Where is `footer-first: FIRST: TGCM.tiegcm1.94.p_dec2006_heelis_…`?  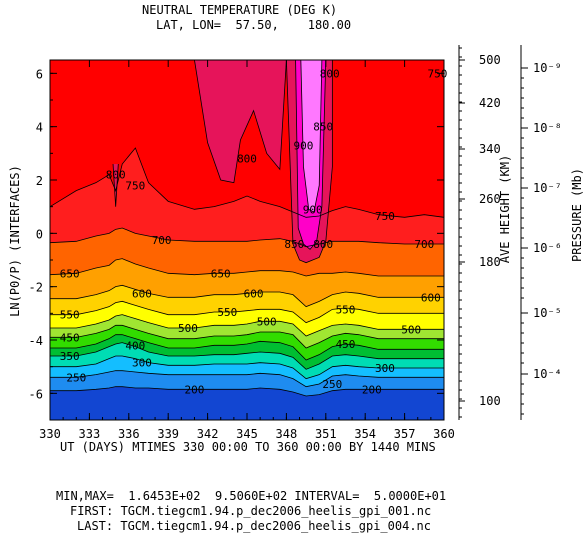 footer-first: FIRST: TGCM.tiegcm1.94.p_dec2006_heelis_… is located at coordinates (251, 511).